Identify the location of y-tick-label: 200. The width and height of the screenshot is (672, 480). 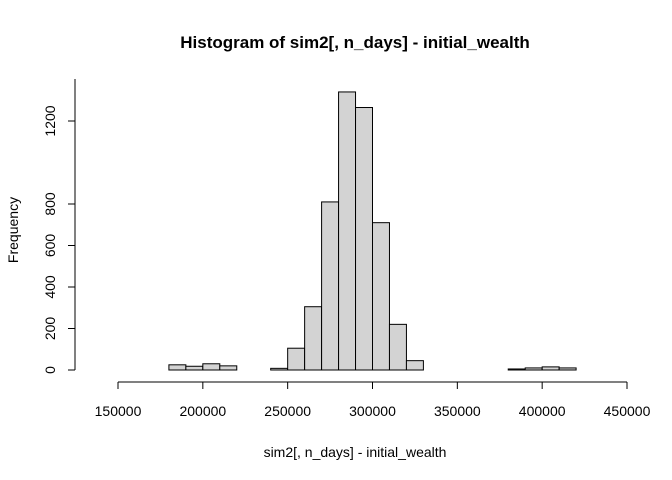
(50, 329).